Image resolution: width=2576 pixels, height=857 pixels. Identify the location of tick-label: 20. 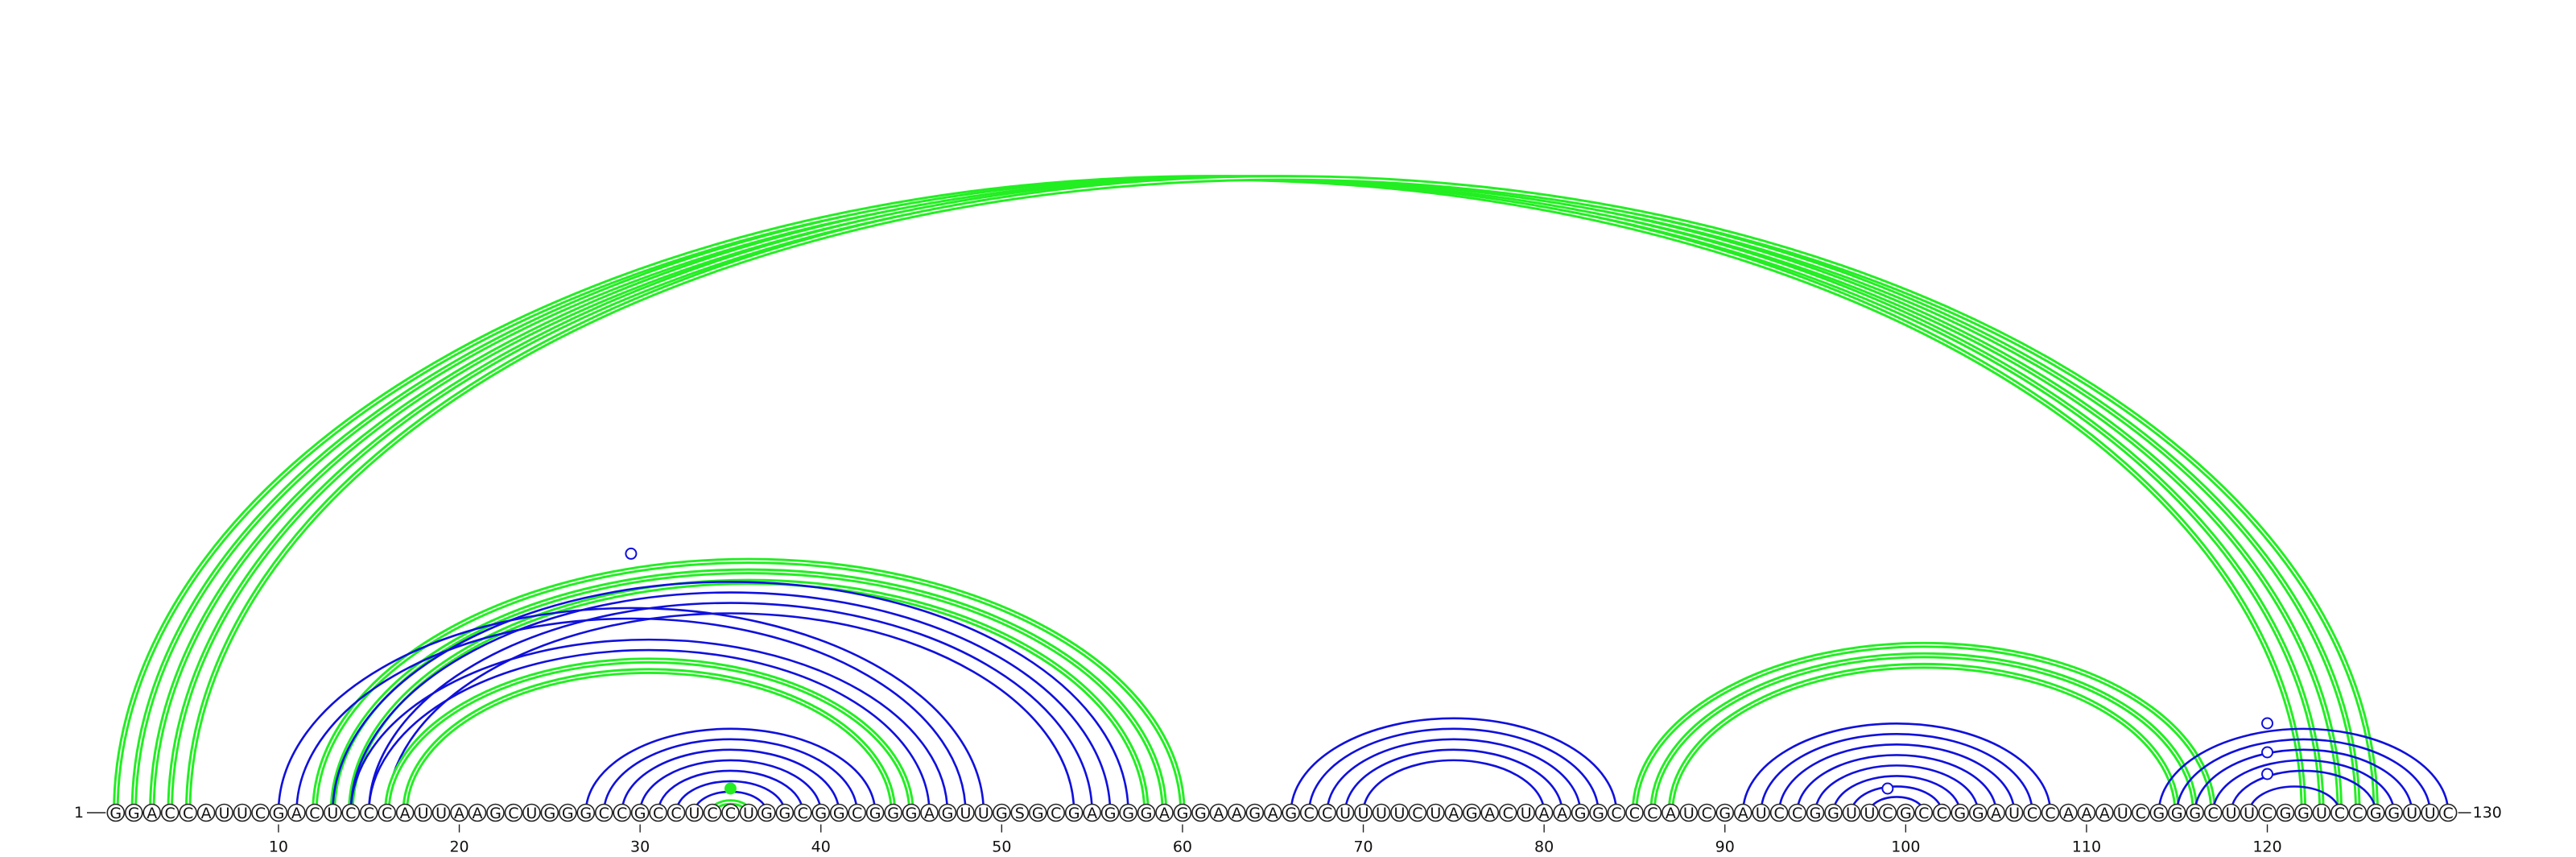
(459, 847).